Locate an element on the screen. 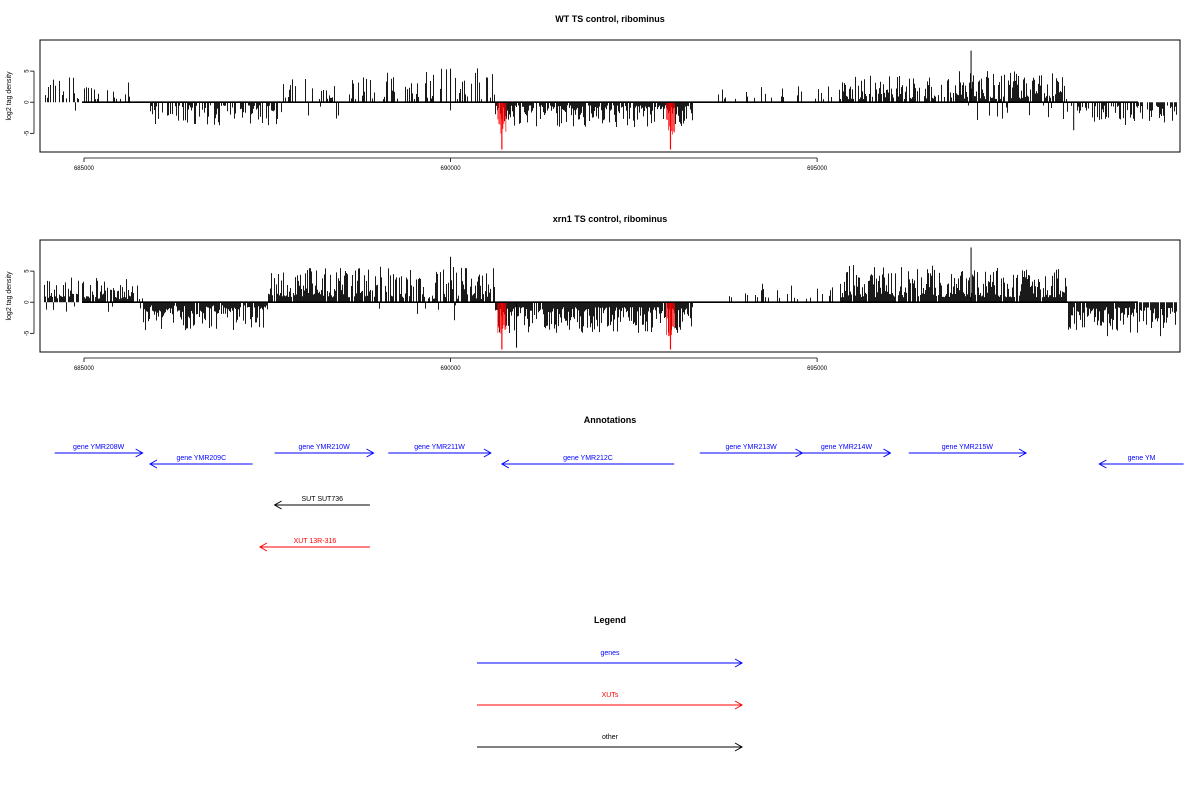  feature-label: gene YMR210W is located at coordinates (324, 447).